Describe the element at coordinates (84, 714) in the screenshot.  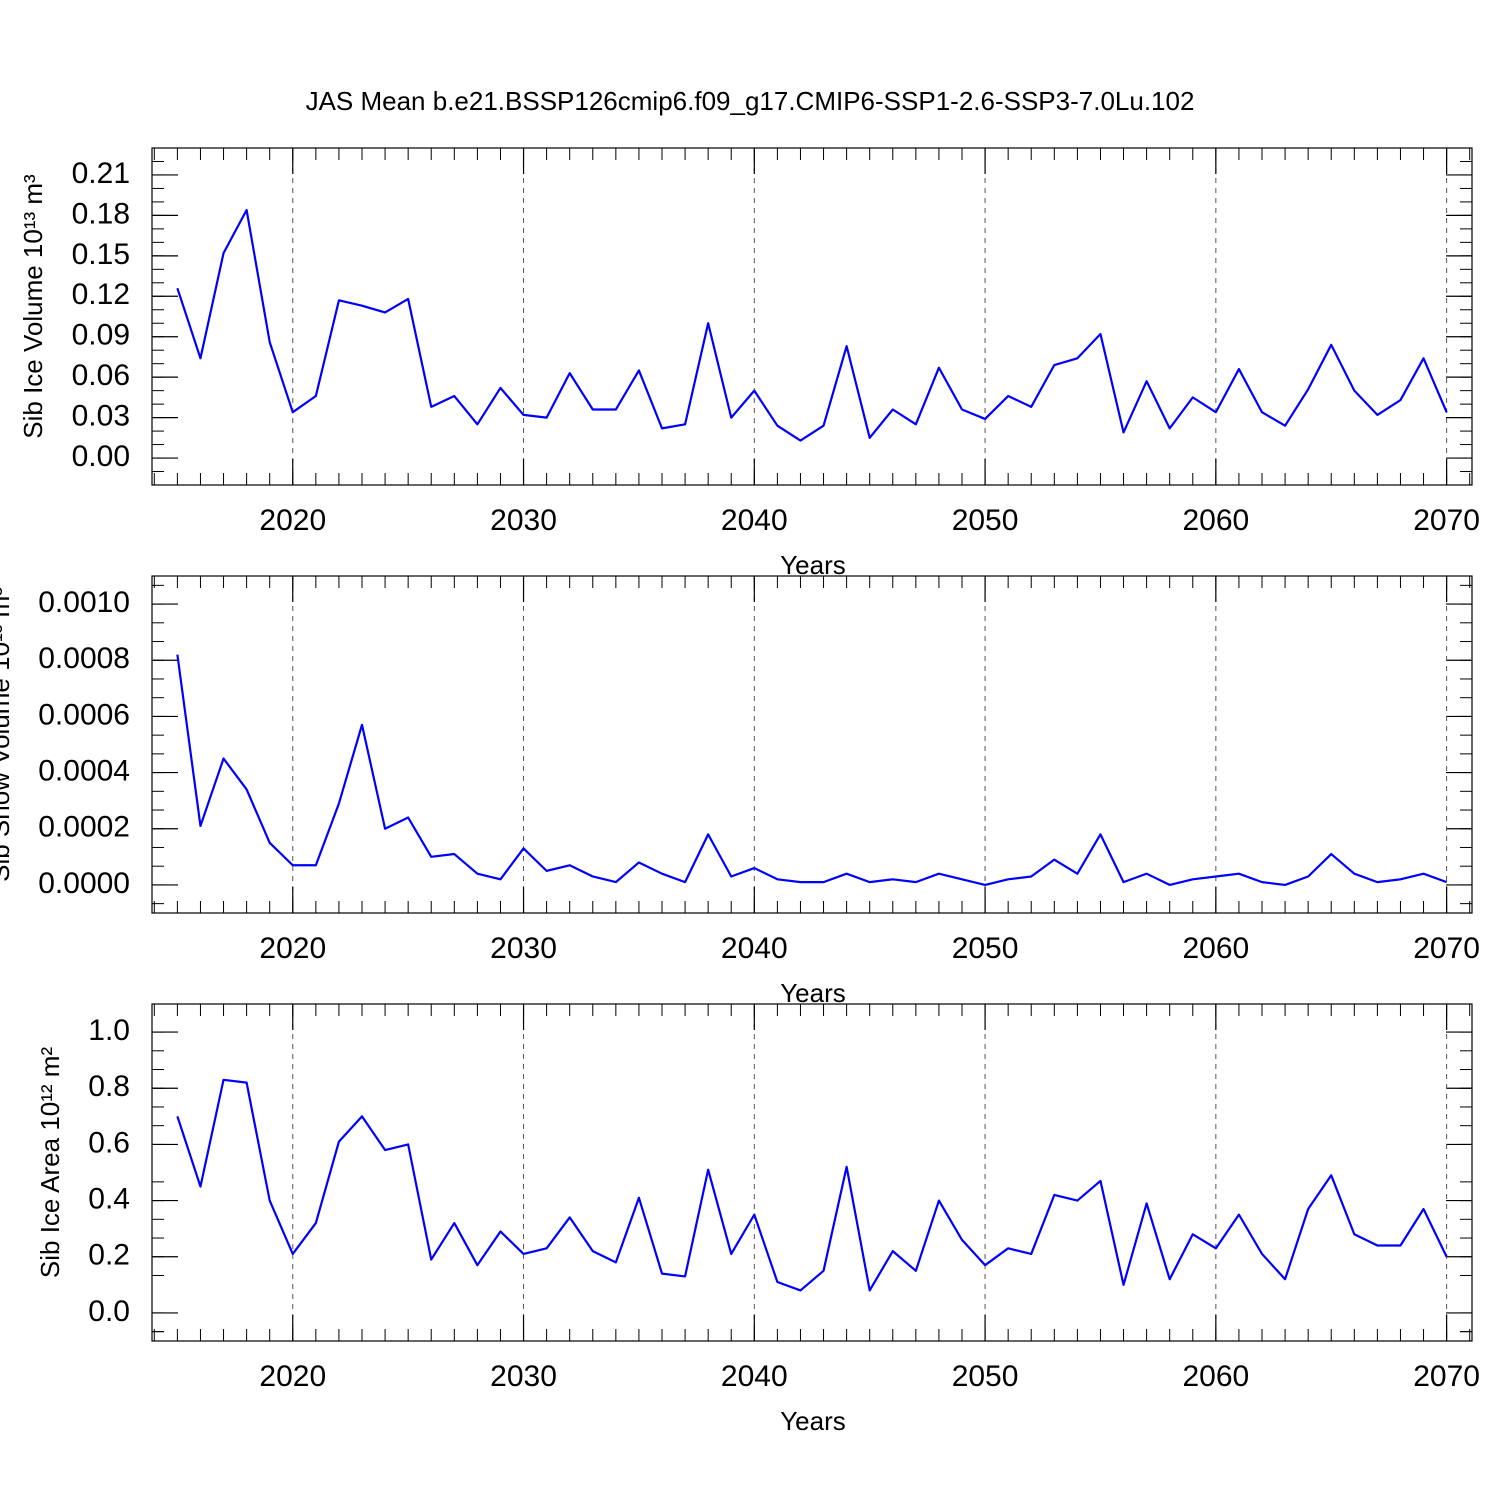
I see `y-tick-label: 0.0006` at that location.